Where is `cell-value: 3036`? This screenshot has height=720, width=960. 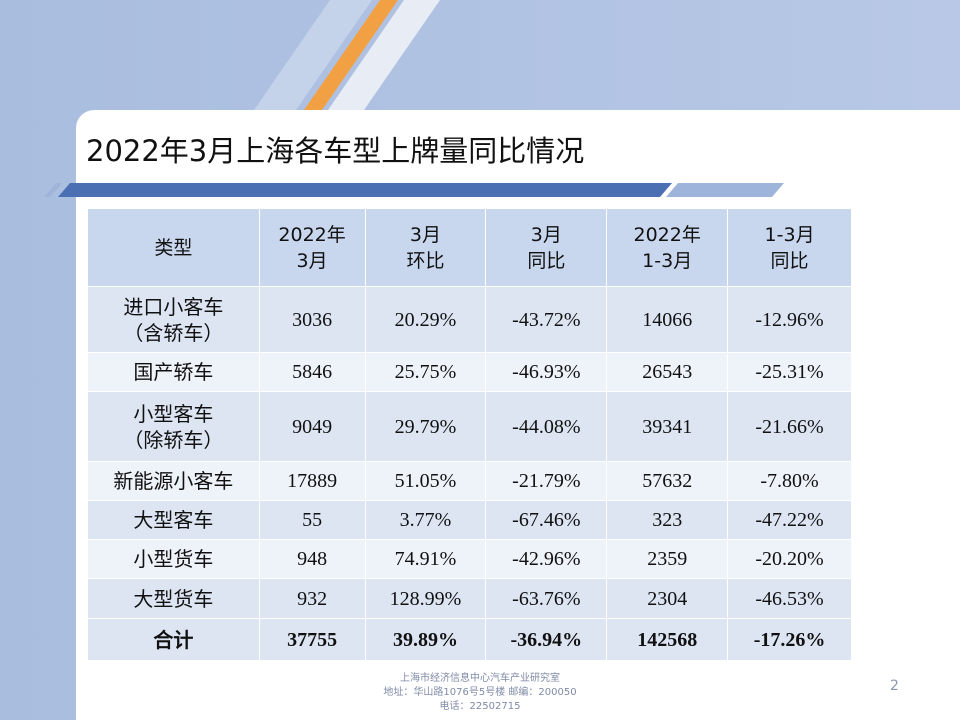
cell-value: 3036 is located at coordinates (312, 319).